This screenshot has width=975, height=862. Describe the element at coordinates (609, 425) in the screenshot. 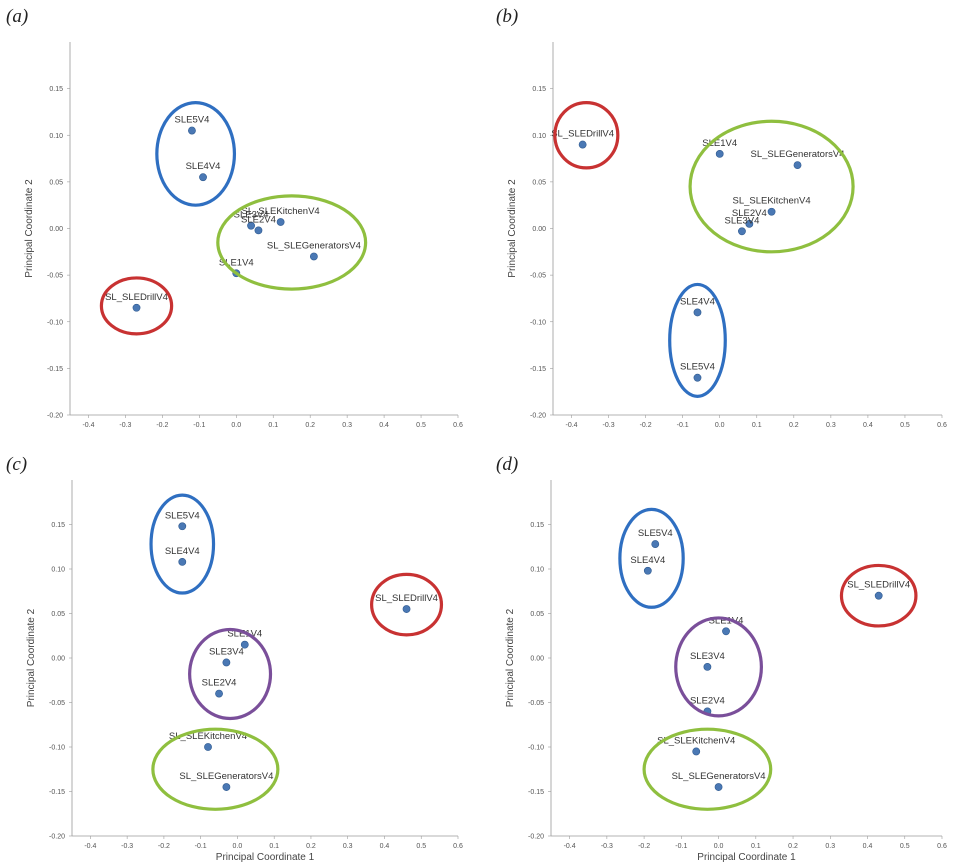

I see `x-tick-label: -0.3` at that location.